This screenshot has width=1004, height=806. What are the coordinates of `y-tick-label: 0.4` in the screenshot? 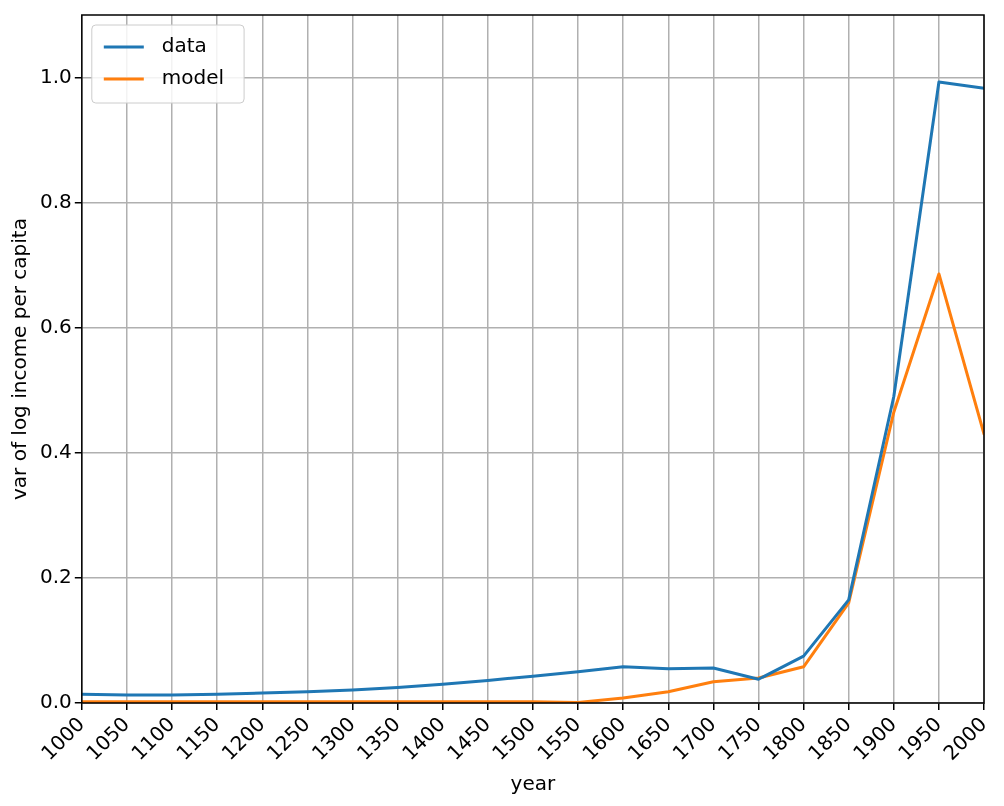 It's located at (55, 451).